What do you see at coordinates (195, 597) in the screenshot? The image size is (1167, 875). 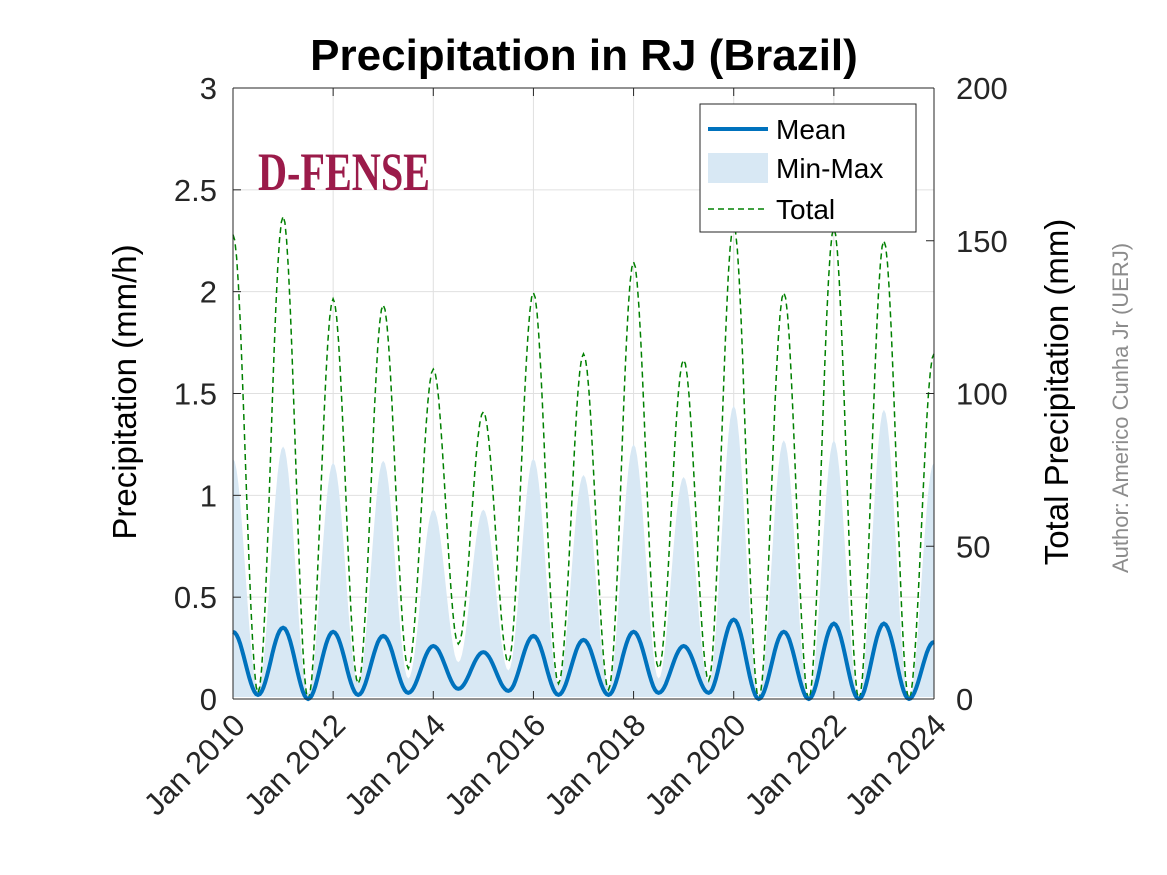 I see `tick-label-left: 0.5` at bounding box center [195, 597].